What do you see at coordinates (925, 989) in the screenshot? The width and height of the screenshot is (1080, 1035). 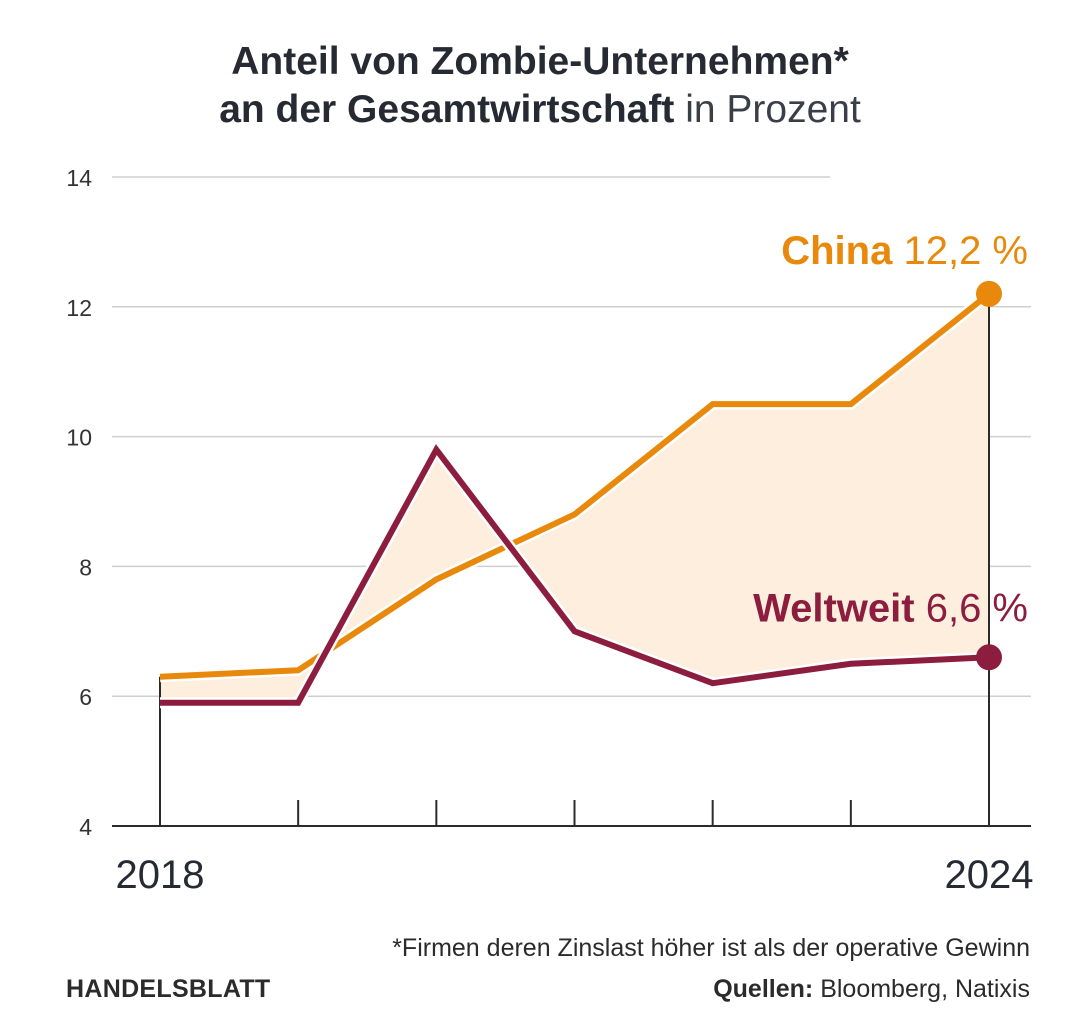 I see `source-text: Bloomberg, Natixis` at bounding box center [925, 989].